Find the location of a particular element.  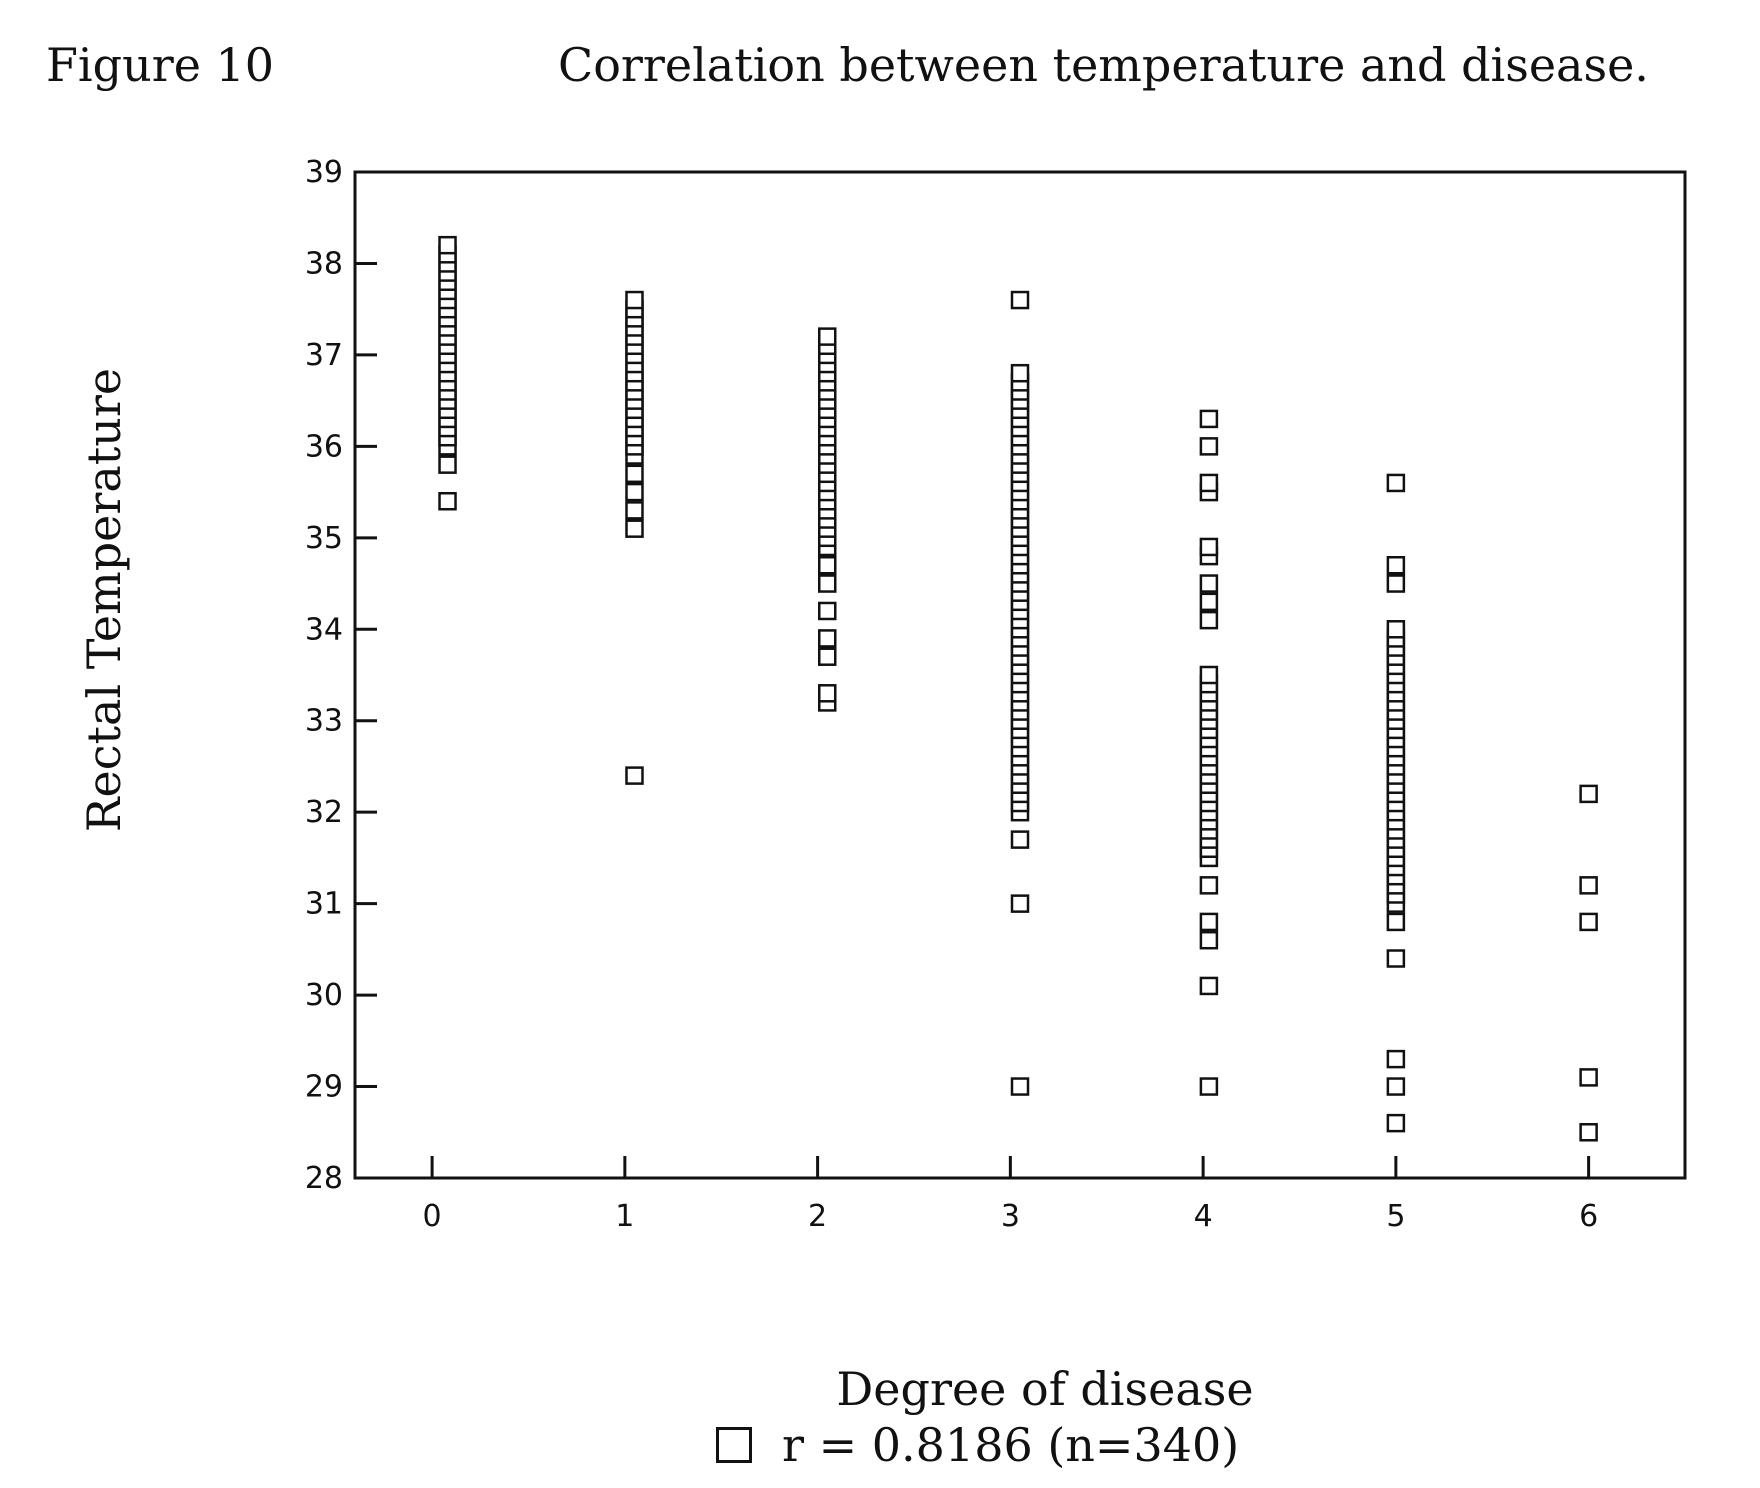

y-tick-label: 31 is located at coordinates (324, 904).